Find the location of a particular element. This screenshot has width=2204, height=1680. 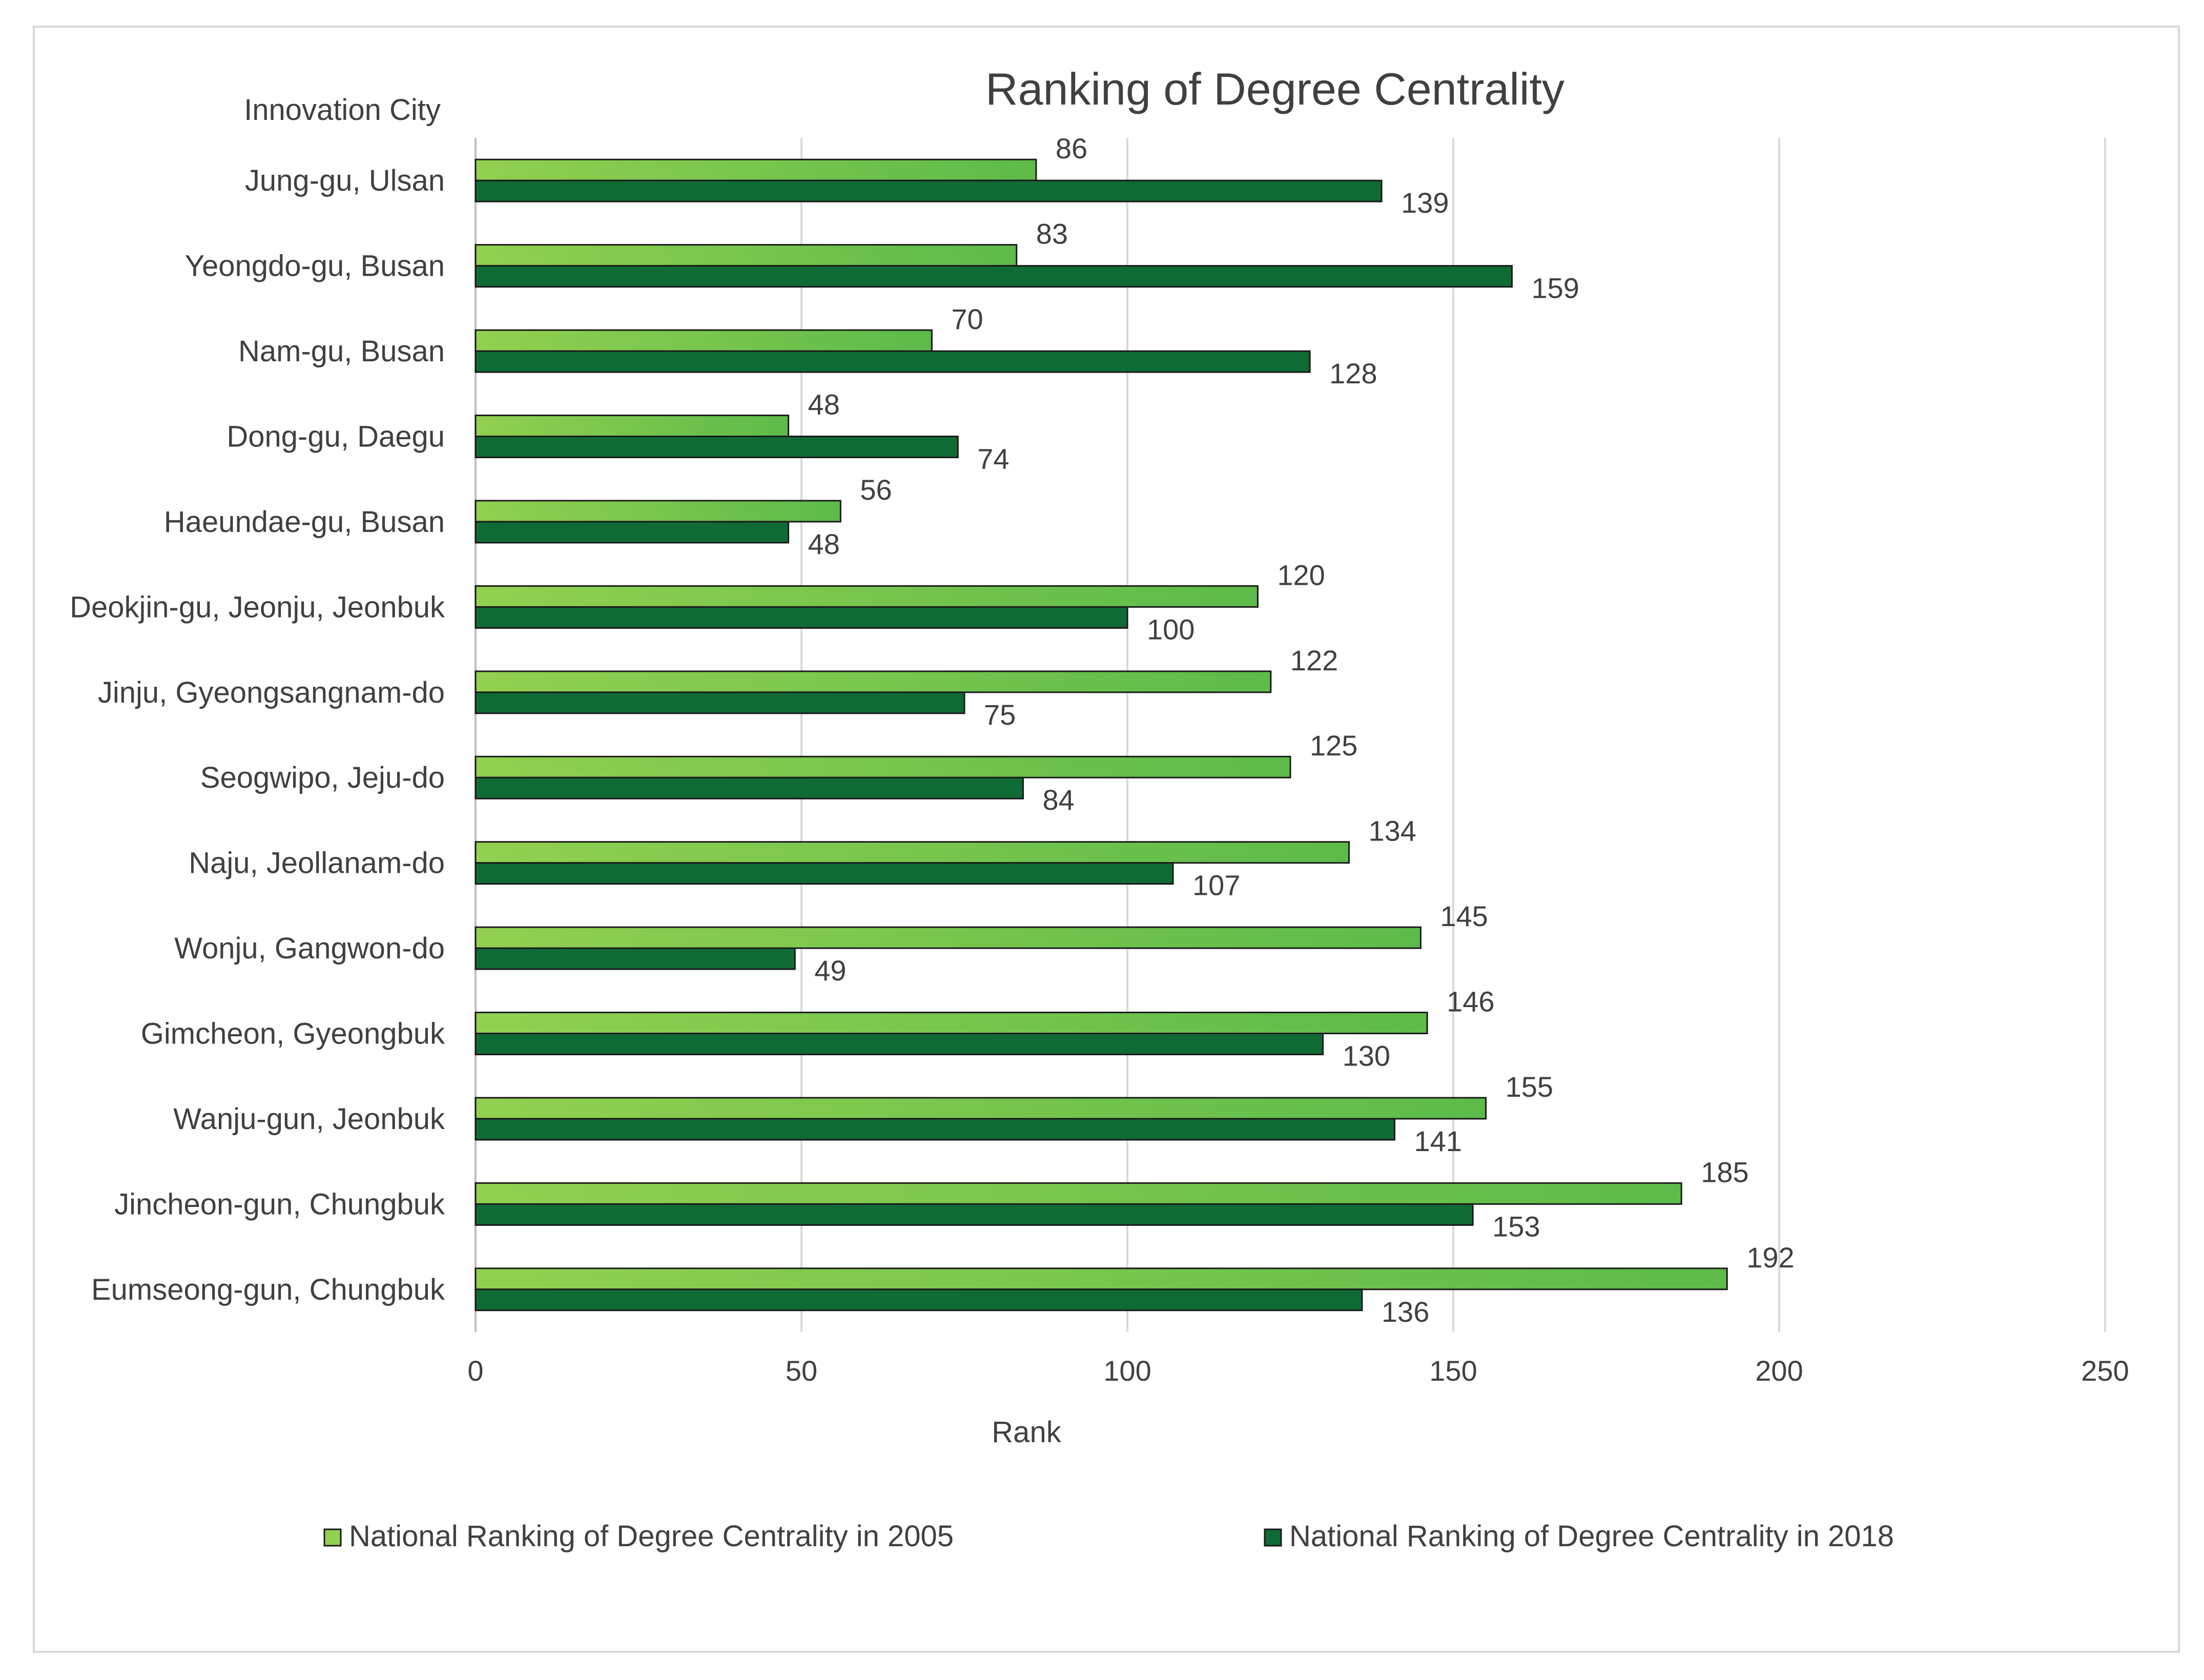

x-tick-labels: 0 50 100 150 200 250 is located at coordinates (1298, 1371).